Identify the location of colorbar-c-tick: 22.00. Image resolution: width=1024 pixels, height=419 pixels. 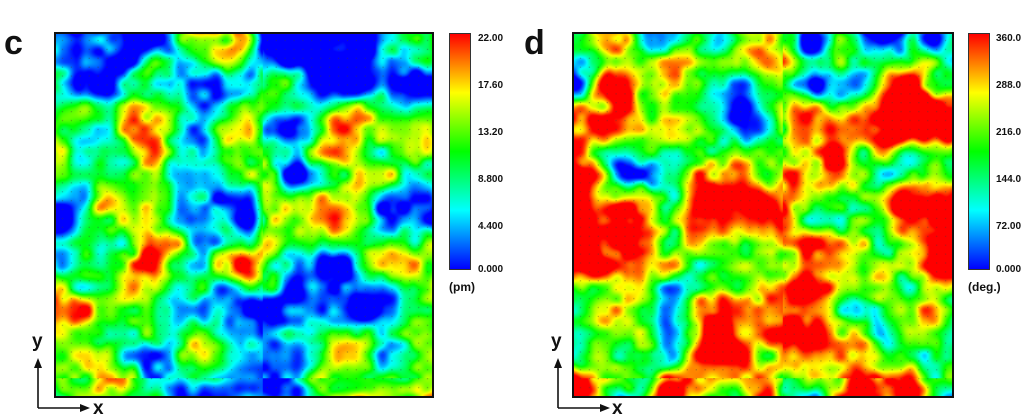
(491, 38).